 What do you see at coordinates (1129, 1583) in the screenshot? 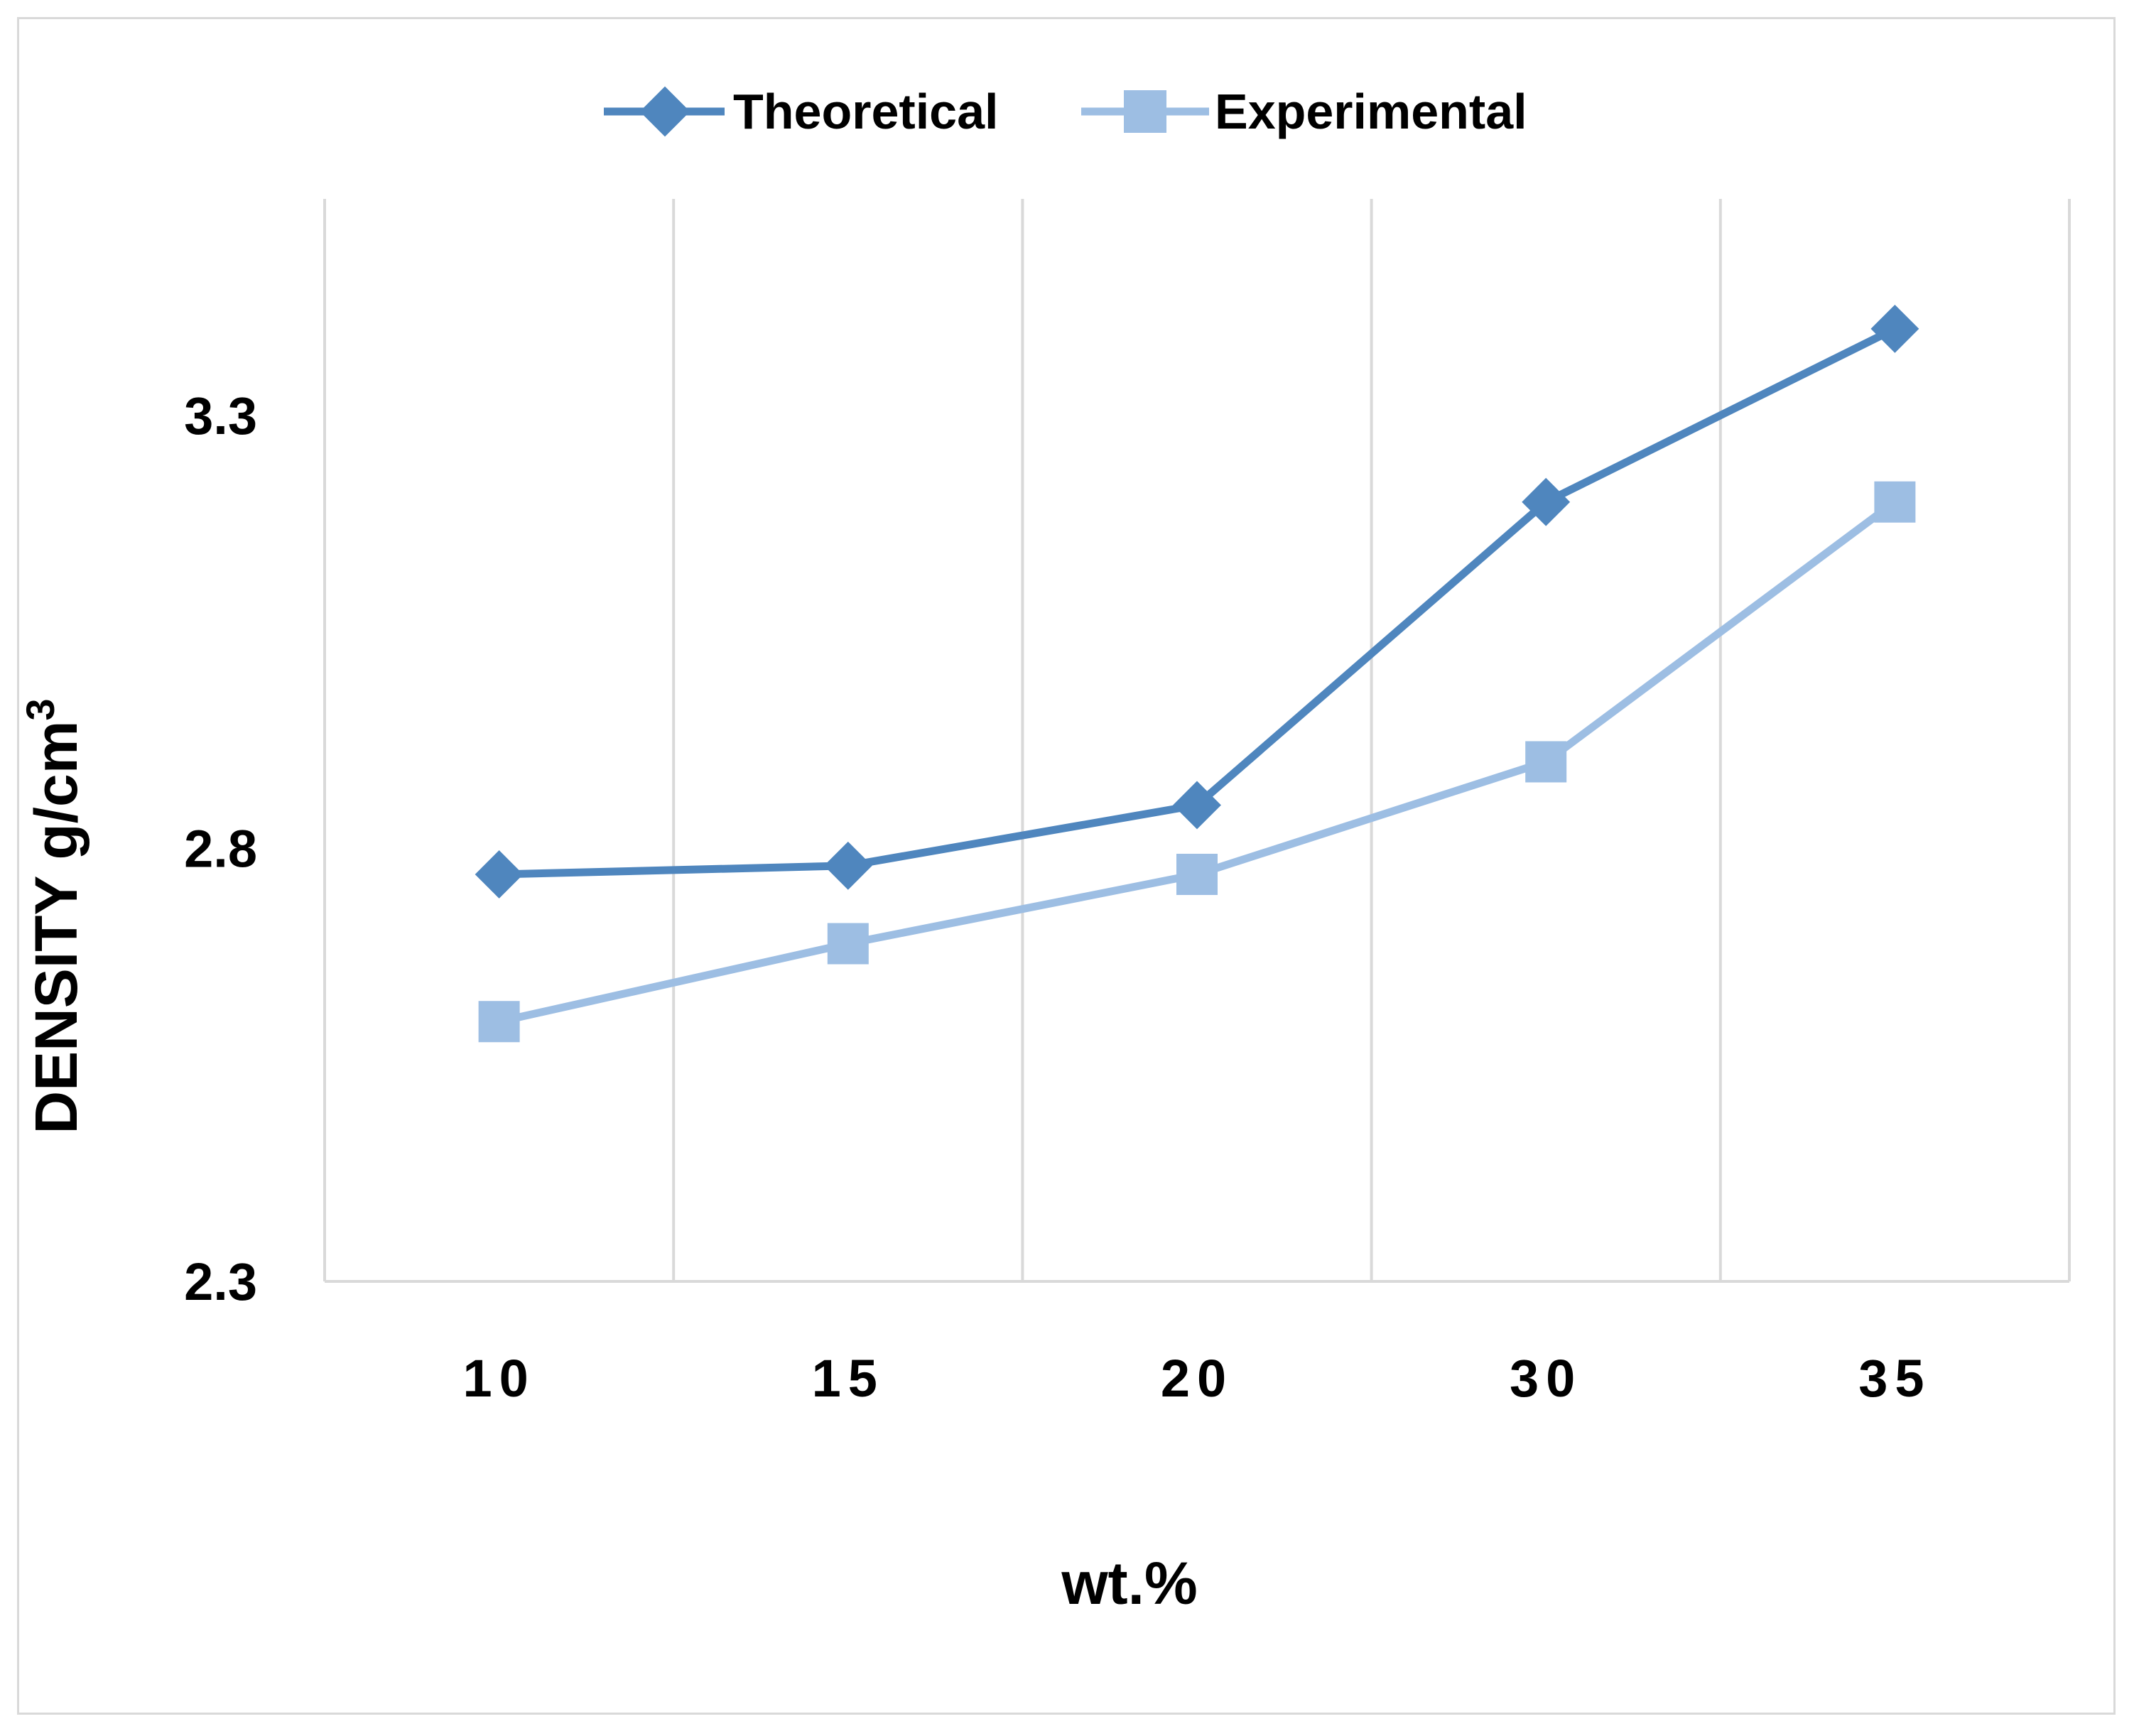
I see `x-axis-title: wt.%` at bounding box center [1129, 1583].